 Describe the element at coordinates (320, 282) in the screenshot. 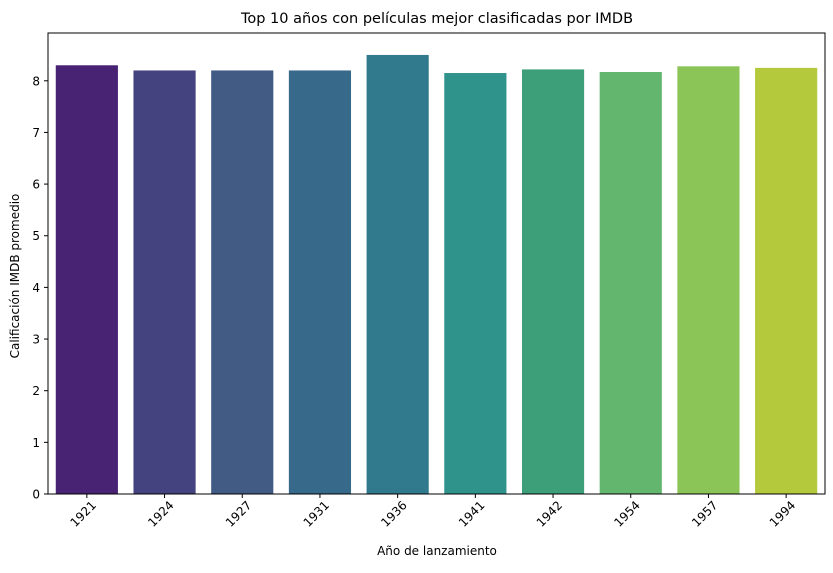

I see `bar-1931` at that location.